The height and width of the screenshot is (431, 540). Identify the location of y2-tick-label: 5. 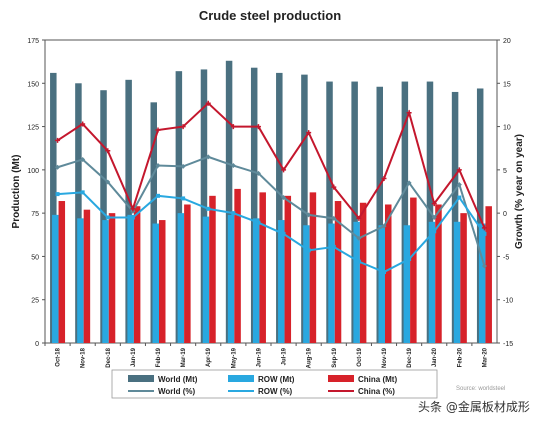
(505, 171).